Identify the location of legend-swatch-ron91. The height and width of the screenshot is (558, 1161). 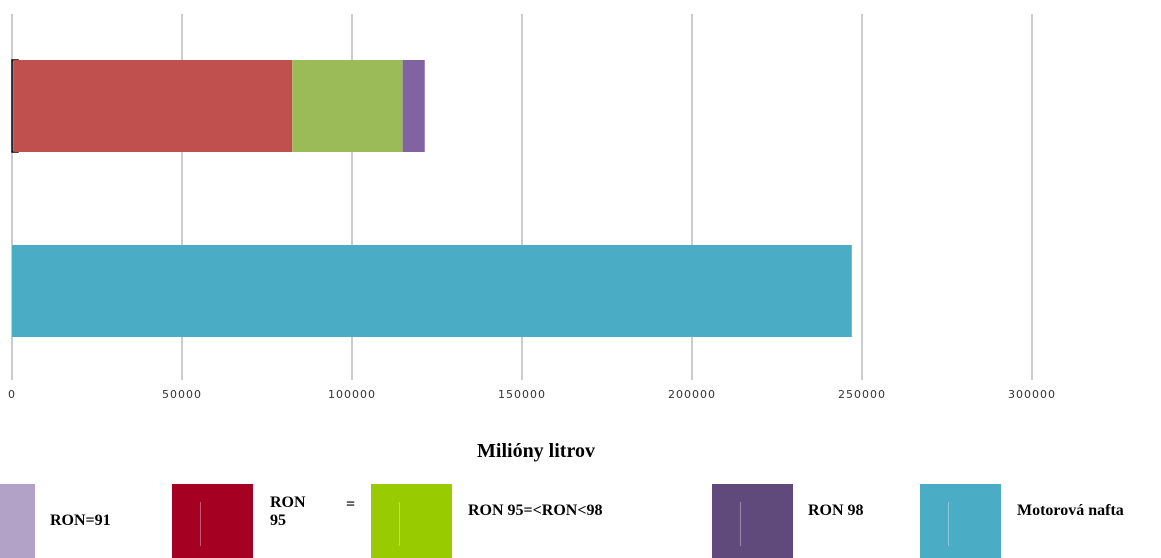
(17, 521).